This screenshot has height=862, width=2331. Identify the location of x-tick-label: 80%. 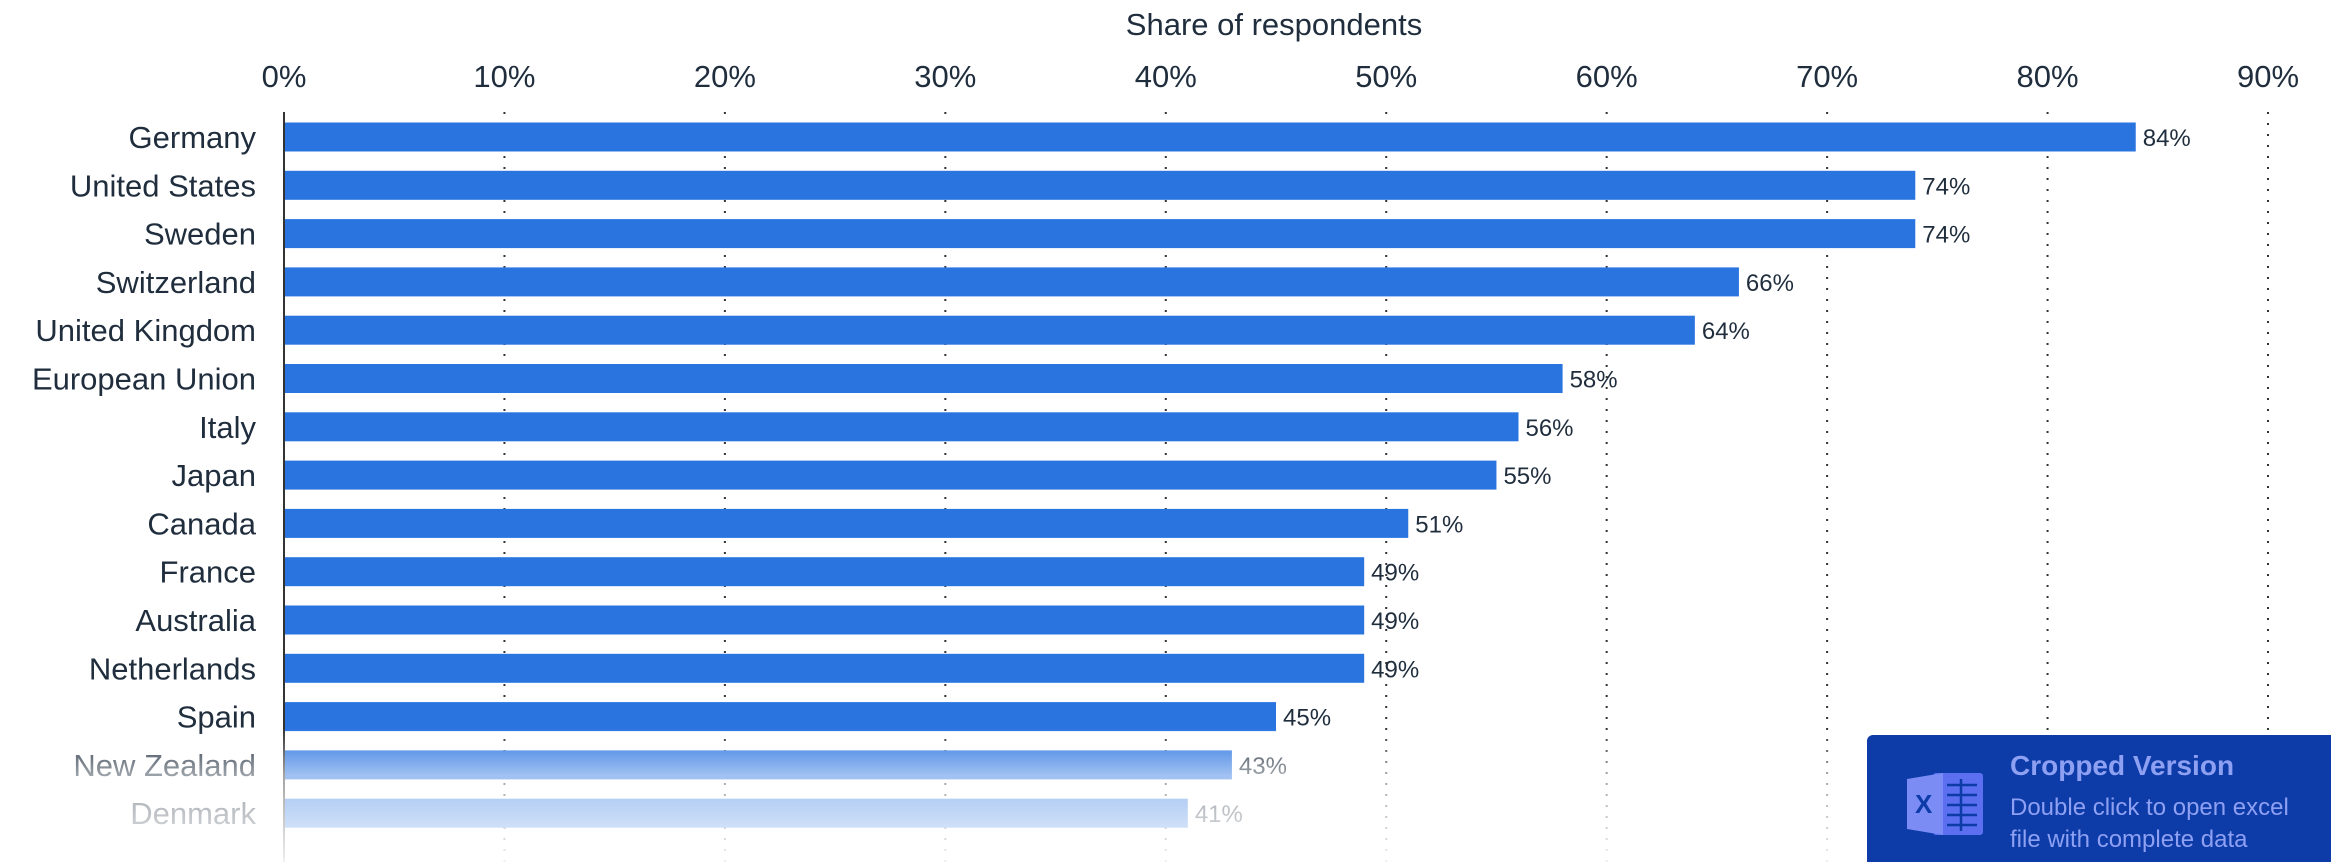
(2048, 76).